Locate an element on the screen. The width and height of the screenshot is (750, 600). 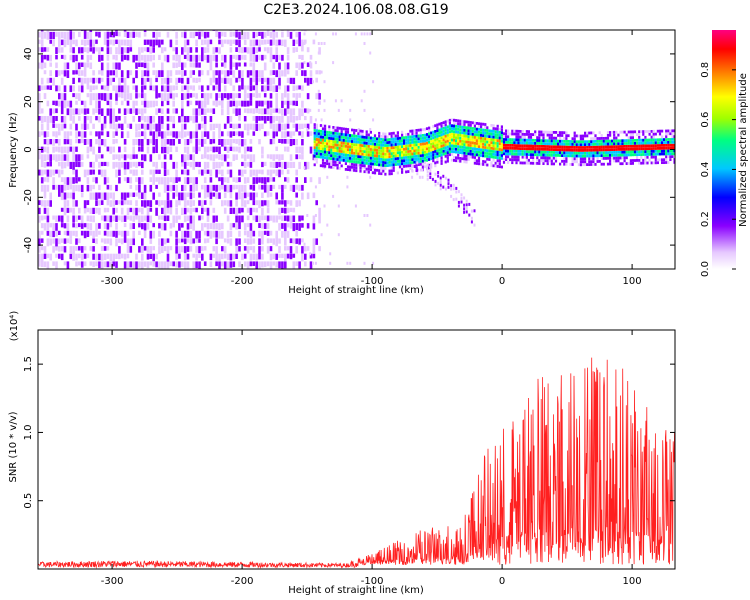
colorbar-tick-label: 0.8 is located at coordinates (705, 70).